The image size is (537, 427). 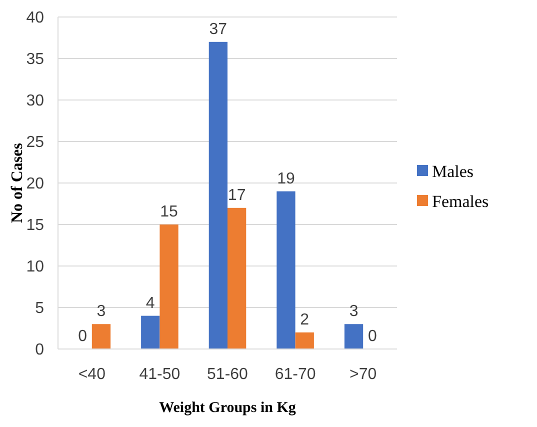 I want to click on data-label: 19, so click(x=286, y=179).